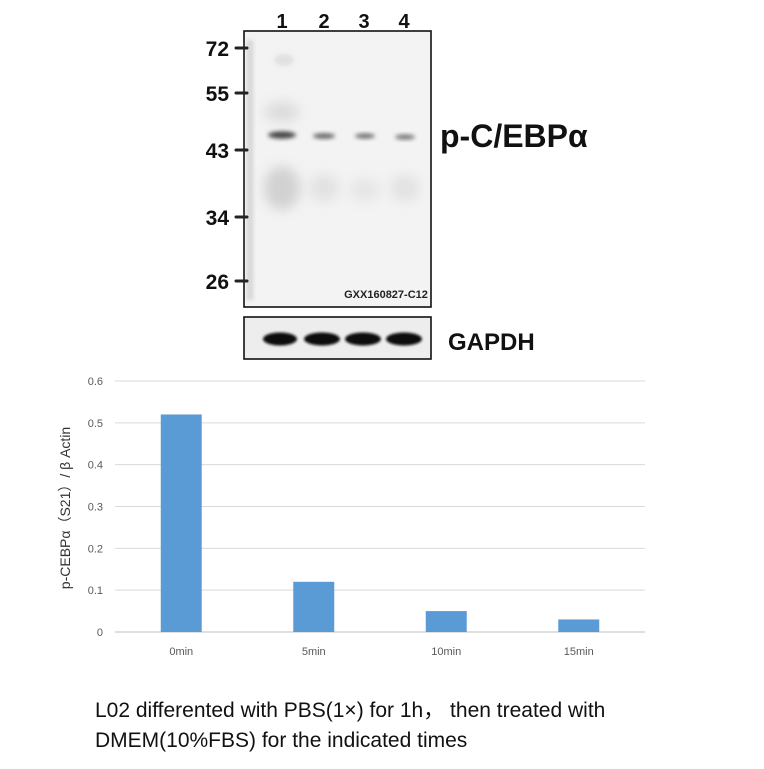 The height and width of the screenshot is (769, 764). What do you see at coordinates (491, 342) in the screenshot?
I see `control-protein-label: GAPDH` at bounding box center [491, 342].